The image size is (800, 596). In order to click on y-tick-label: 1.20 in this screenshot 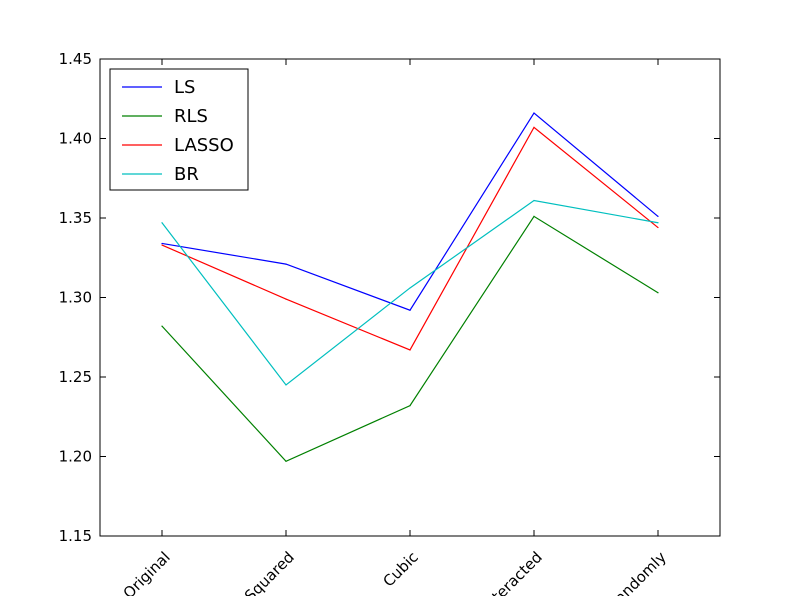, I will do `click(75, 457)`.